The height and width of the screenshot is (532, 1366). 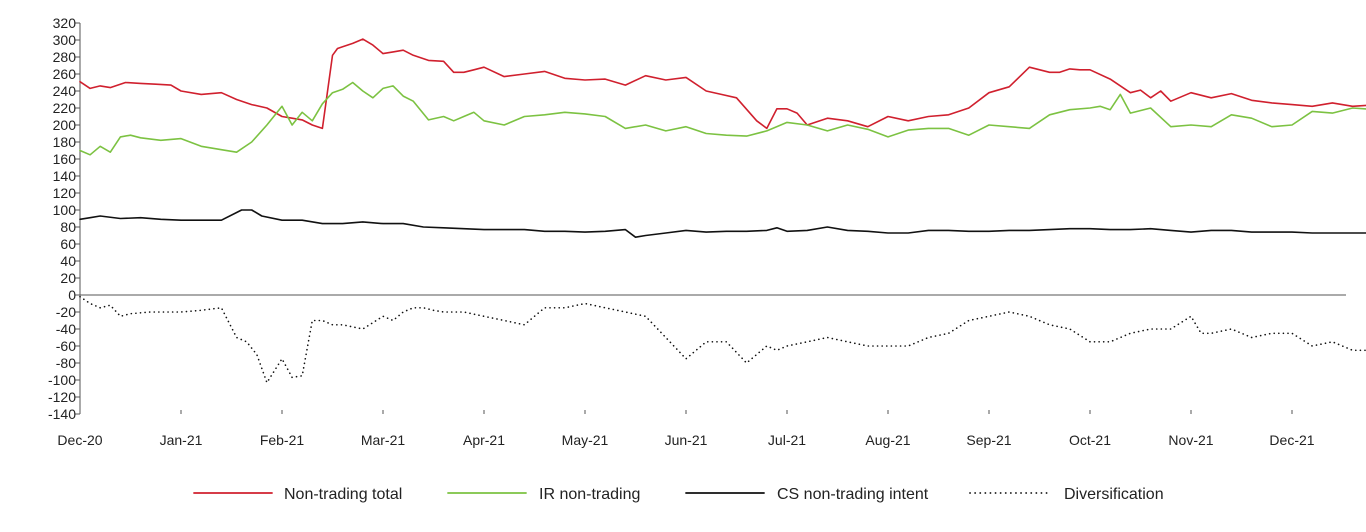 I want to click on y-tick-label: 280, so click(x=65, y=57).